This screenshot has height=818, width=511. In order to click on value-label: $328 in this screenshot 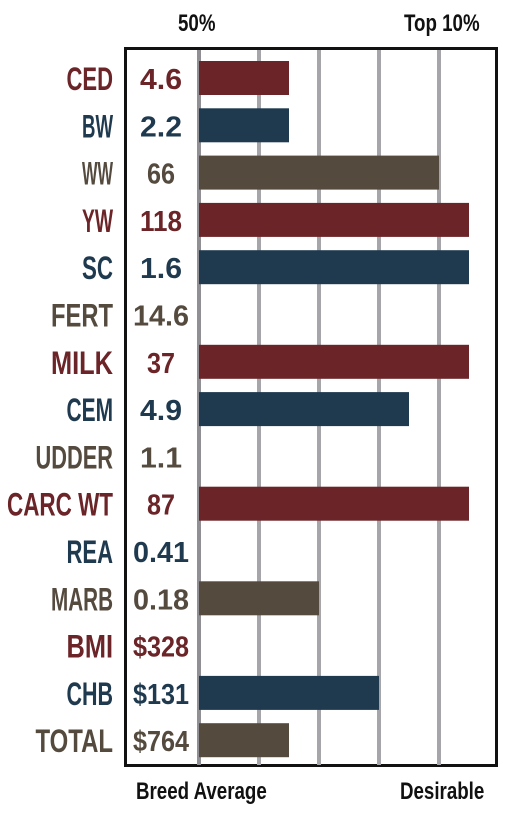, I will do `click(161, 648)`.